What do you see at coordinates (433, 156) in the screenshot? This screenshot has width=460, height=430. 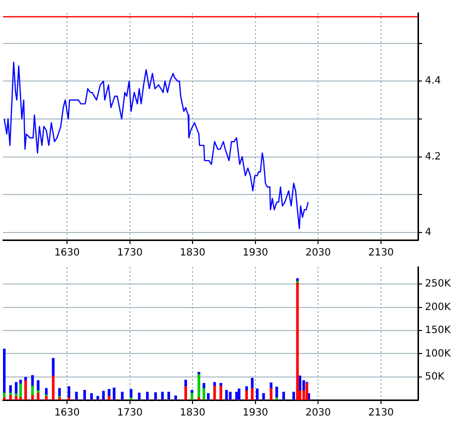 I see `y-tick-label: 4.2` at bounding box center [433, 156].